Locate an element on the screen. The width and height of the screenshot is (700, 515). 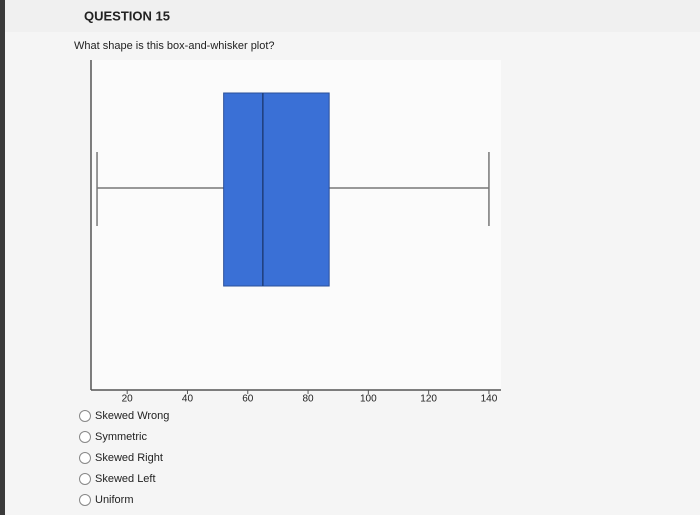
x-tick-label: 40 is located at coordinates (188, 399).